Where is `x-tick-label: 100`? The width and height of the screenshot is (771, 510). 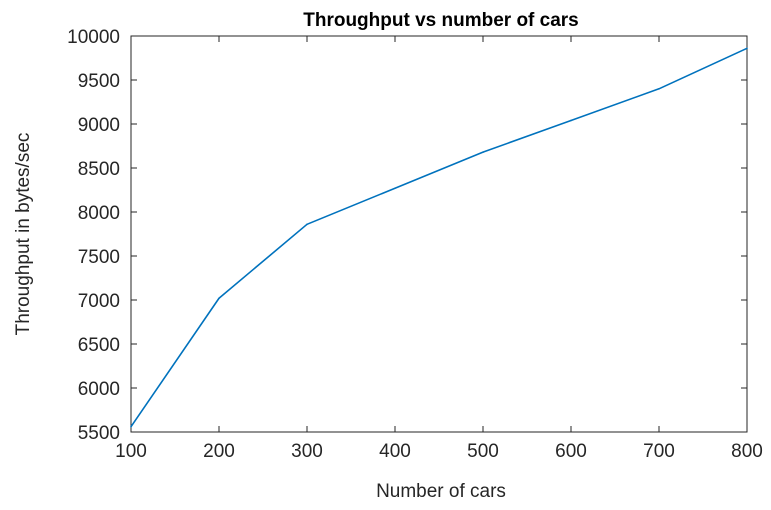 x-tick-label: 100 is located at coordinates (131, 451).